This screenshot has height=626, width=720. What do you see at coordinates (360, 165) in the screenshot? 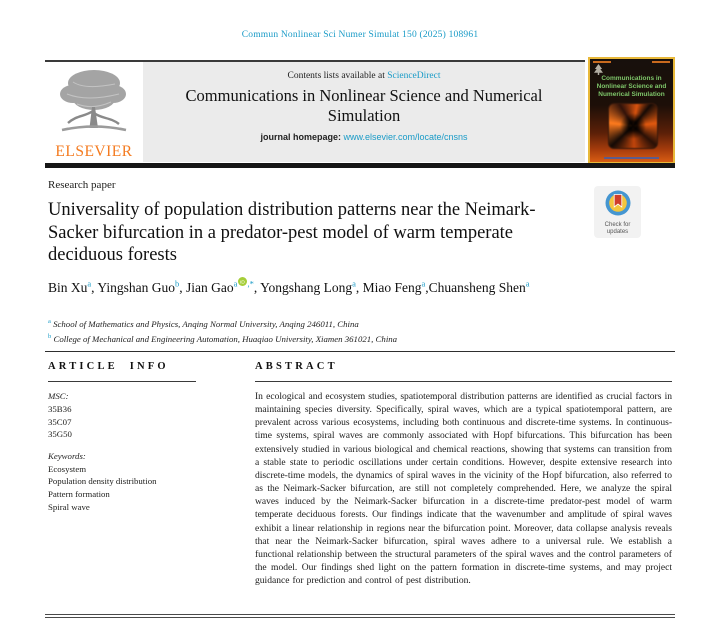
I see `header-divider-bar` at bounding box center [360, 165].